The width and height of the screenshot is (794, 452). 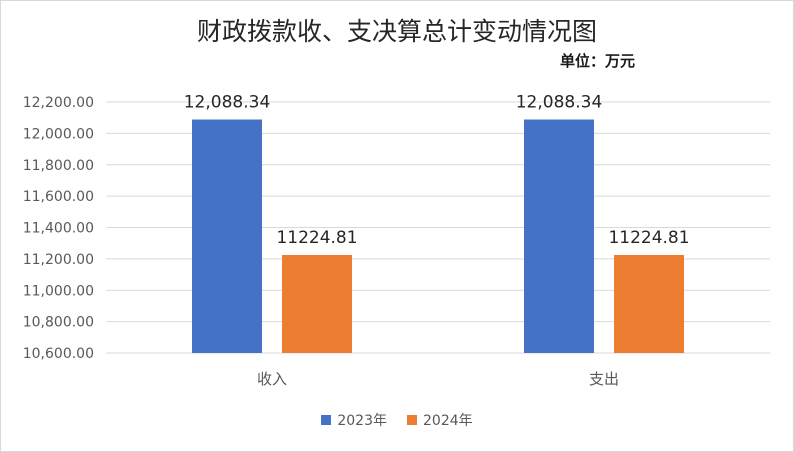 What do you see at coordinates (598, 61) in the screenshot?
I see `unit-label: 单位：万元` at bounding box center [598, 61].